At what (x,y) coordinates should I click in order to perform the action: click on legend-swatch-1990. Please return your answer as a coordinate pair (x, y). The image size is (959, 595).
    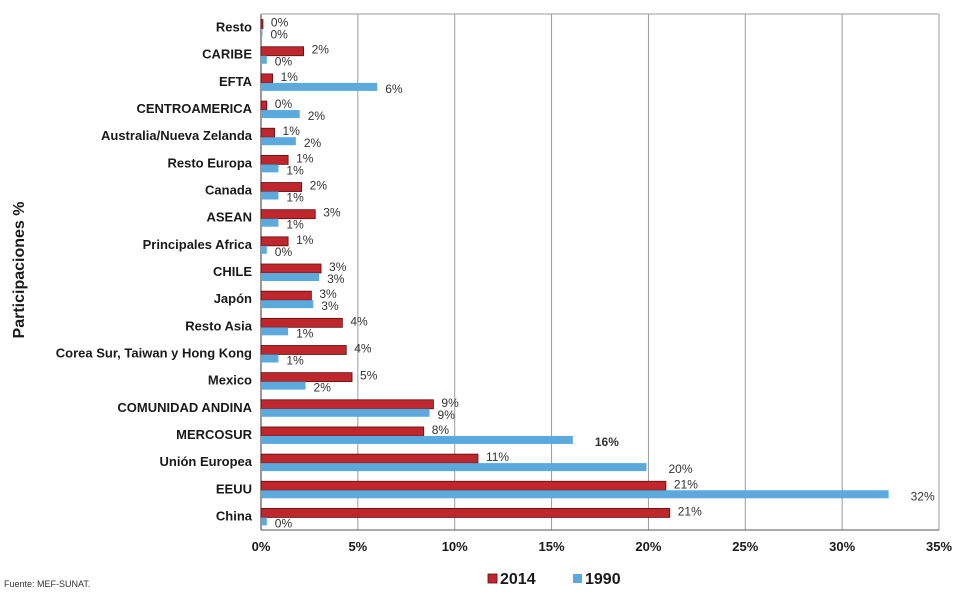
    Looking at the image, I should click on (577, 578).